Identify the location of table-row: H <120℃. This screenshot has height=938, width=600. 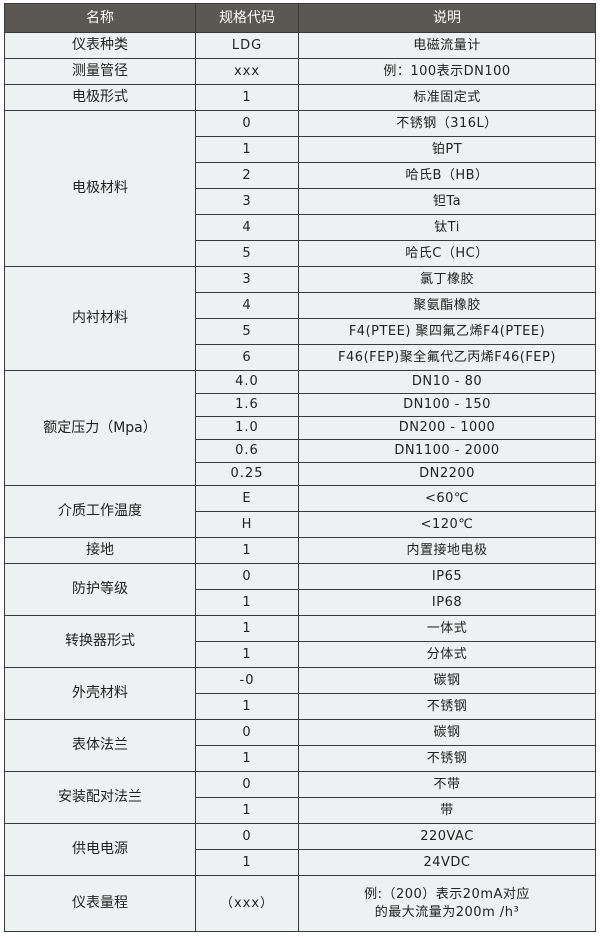
(300, 524).